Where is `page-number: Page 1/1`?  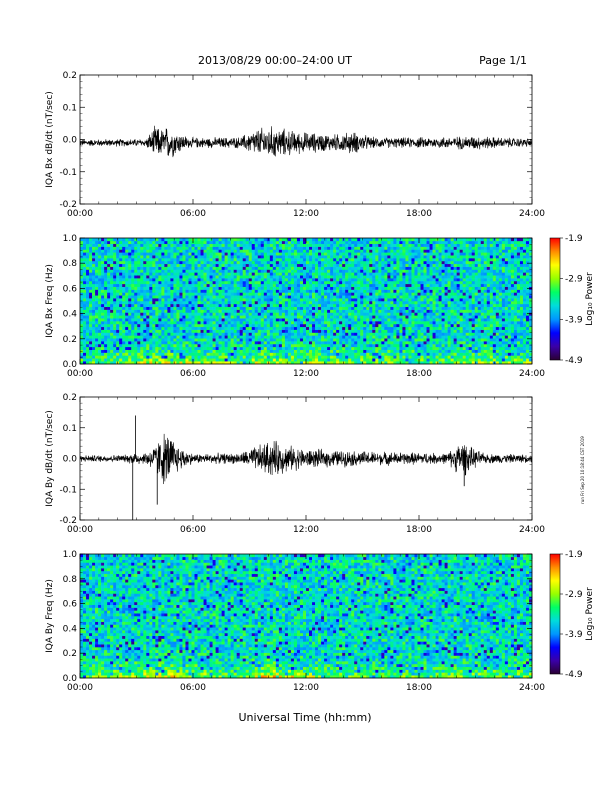 page-number: Page 1/1 is located at coordinates (503, 60).